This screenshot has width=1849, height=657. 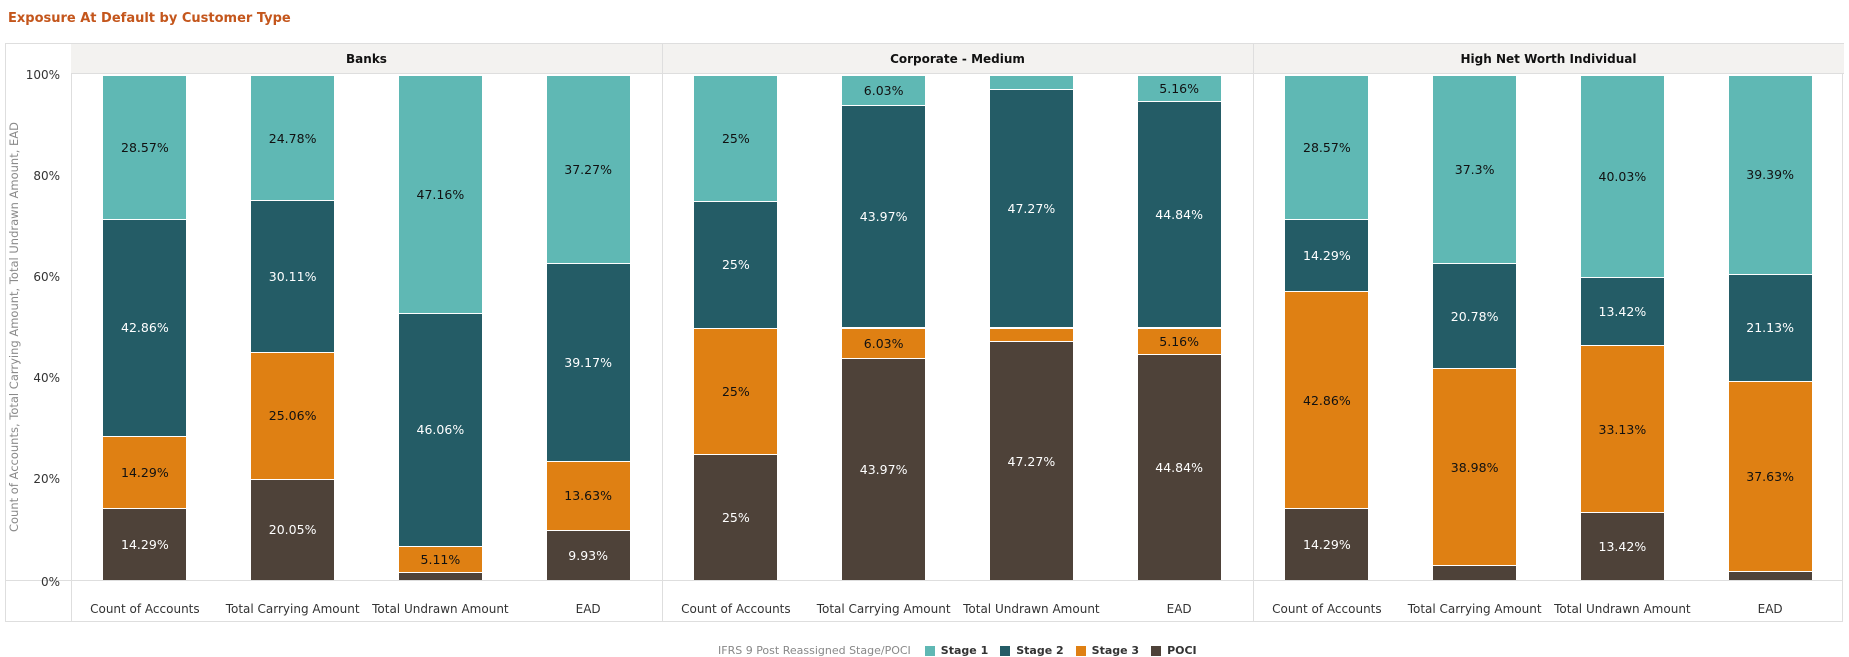 I want to click on bar-segment-stage-2: 44.84%, so click(x=1179, y=214).